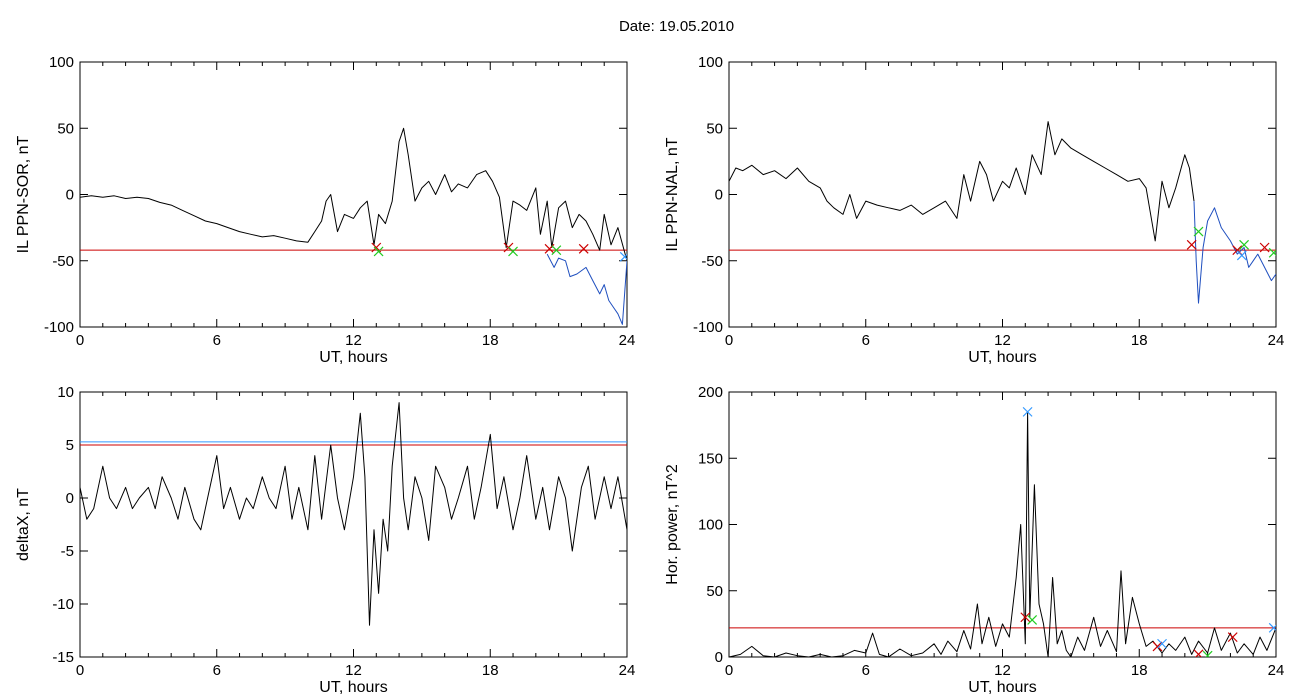 This screenshot has width=1300, height=700. What do you see at coordinates (23, 194) in the screenshot?
I see `y-axis-title: IL PPN-SOR, nT` at bounding box center [23, 194].